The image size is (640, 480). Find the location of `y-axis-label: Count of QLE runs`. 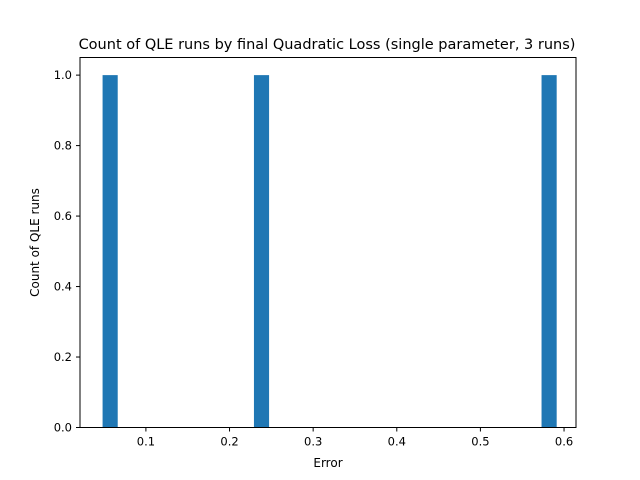

y-axis-label: Count of QLE runs is located at coordinates (35, 242).